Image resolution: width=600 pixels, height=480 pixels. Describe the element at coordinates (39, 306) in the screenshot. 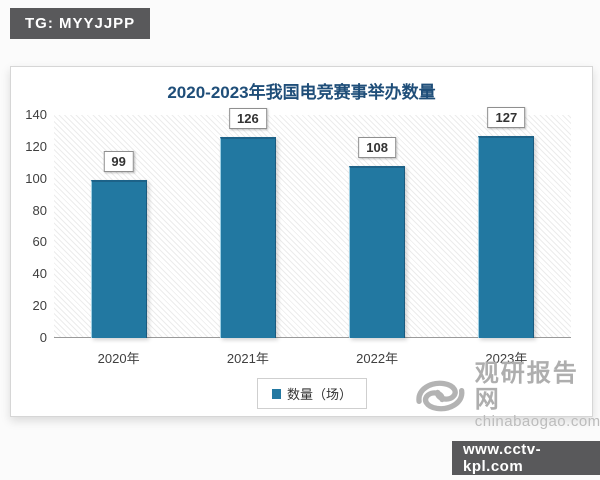

I see `y-axis-tick-label: 20` at that location.